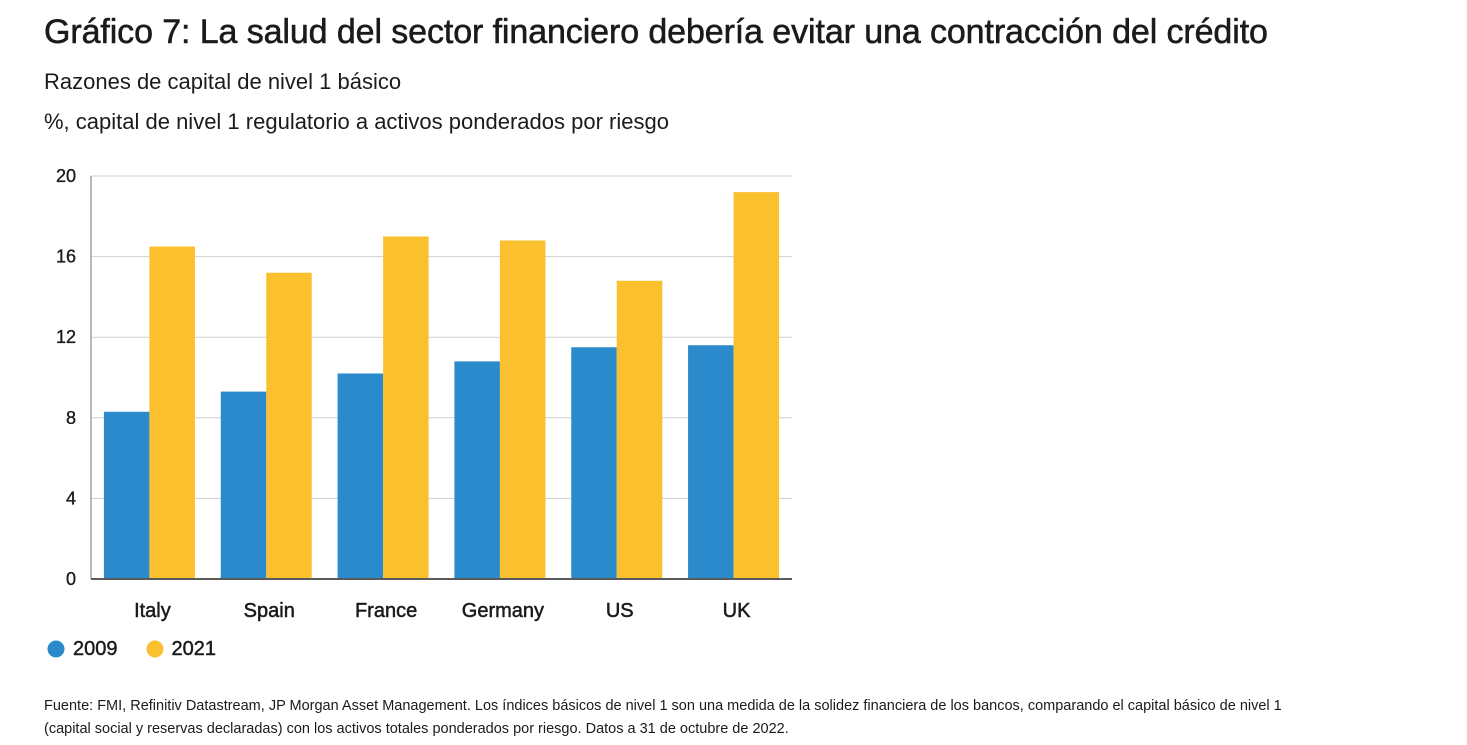 The height and width of the screenshot is (745, 1467). What do you see at coordinates (193, 649) in the screenshot?
I see `legend-label-2021: 2021` at bounding box center [193, 649].